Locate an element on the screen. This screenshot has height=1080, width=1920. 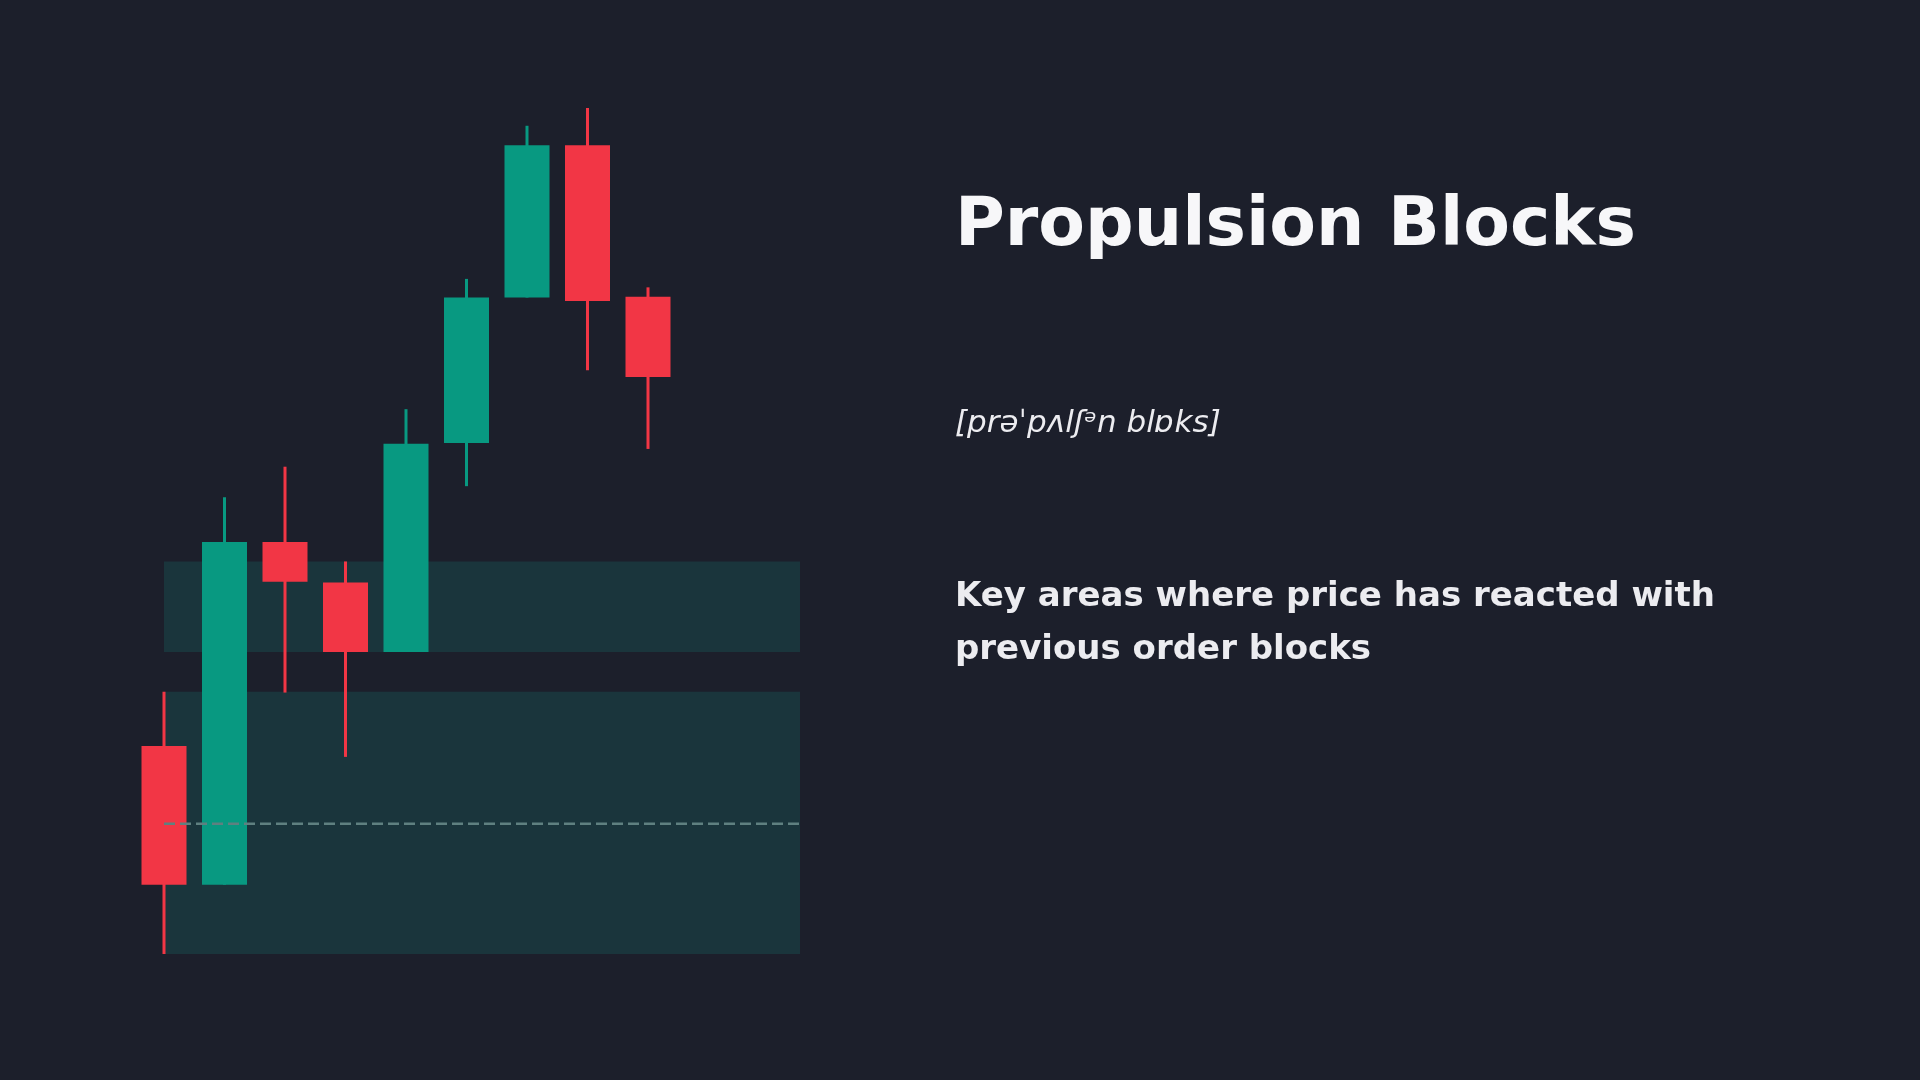
text: Key areas where price has reacted with previous order blocks is located at coordinates (1335, 620).